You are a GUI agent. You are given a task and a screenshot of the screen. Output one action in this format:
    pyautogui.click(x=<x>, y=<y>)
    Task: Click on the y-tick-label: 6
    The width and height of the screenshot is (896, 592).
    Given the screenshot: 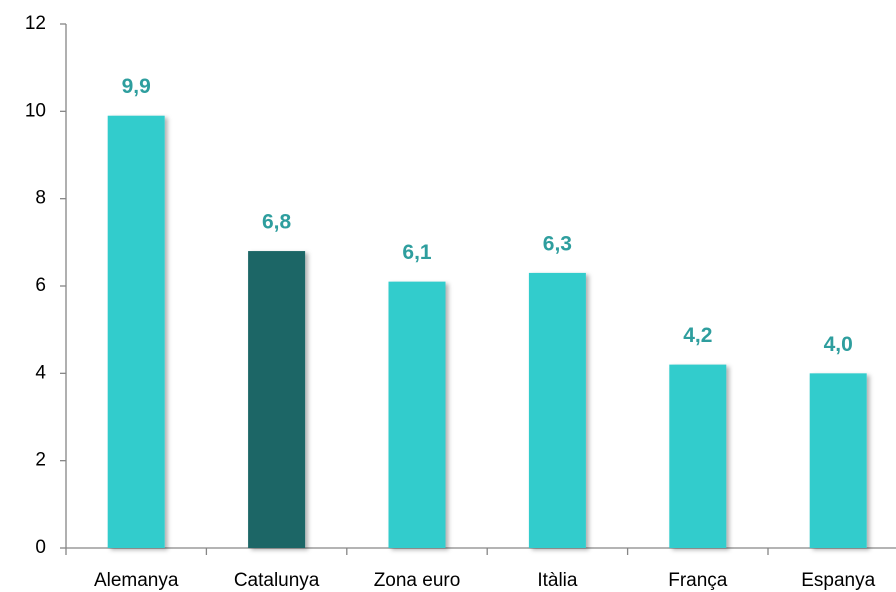 What is the action you would take?
    pyautogui.click(x=40, y=285)
    